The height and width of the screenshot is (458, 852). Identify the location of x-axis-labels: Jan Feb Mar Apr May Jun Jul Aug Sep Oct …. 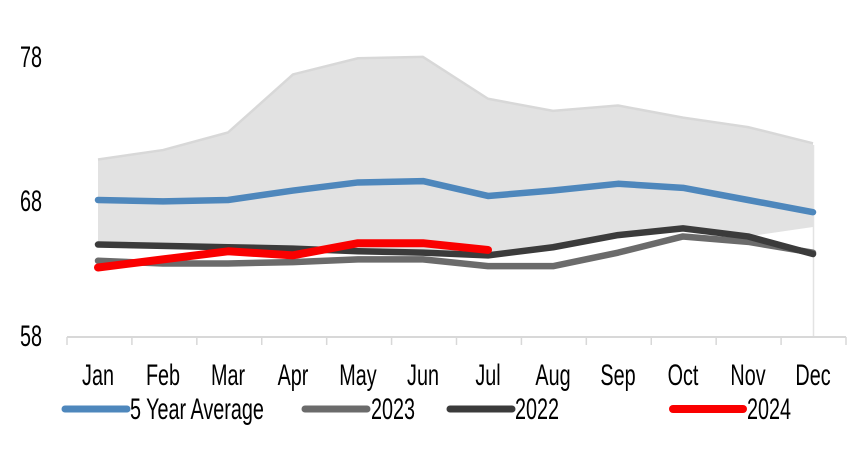
(456, 375).